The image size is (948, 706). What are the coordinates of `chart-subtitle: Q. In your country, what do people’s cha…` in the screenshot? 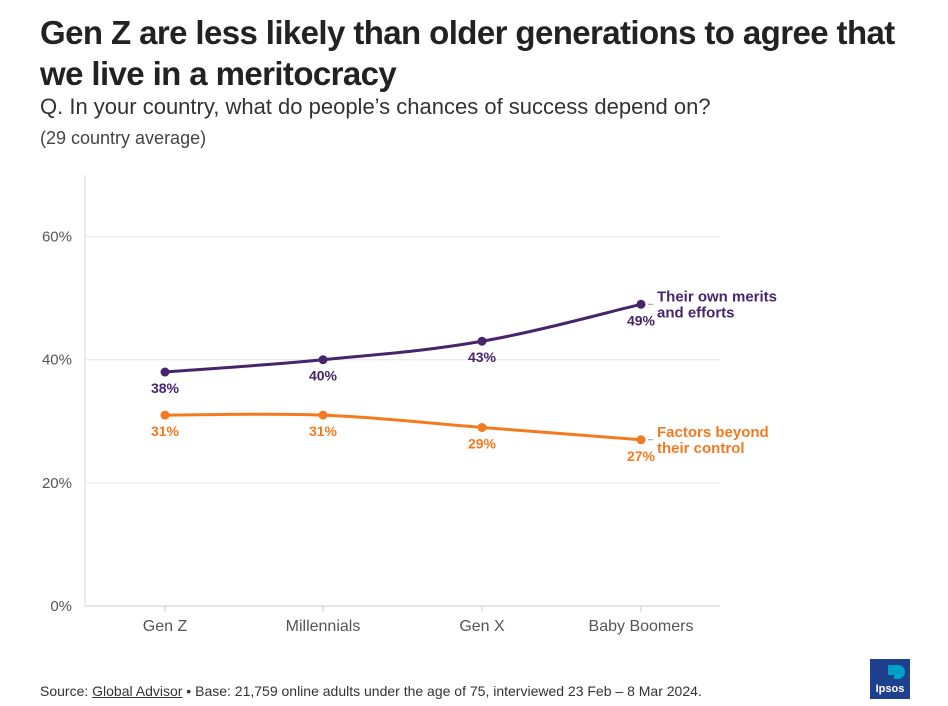 It's located at (375, 106).